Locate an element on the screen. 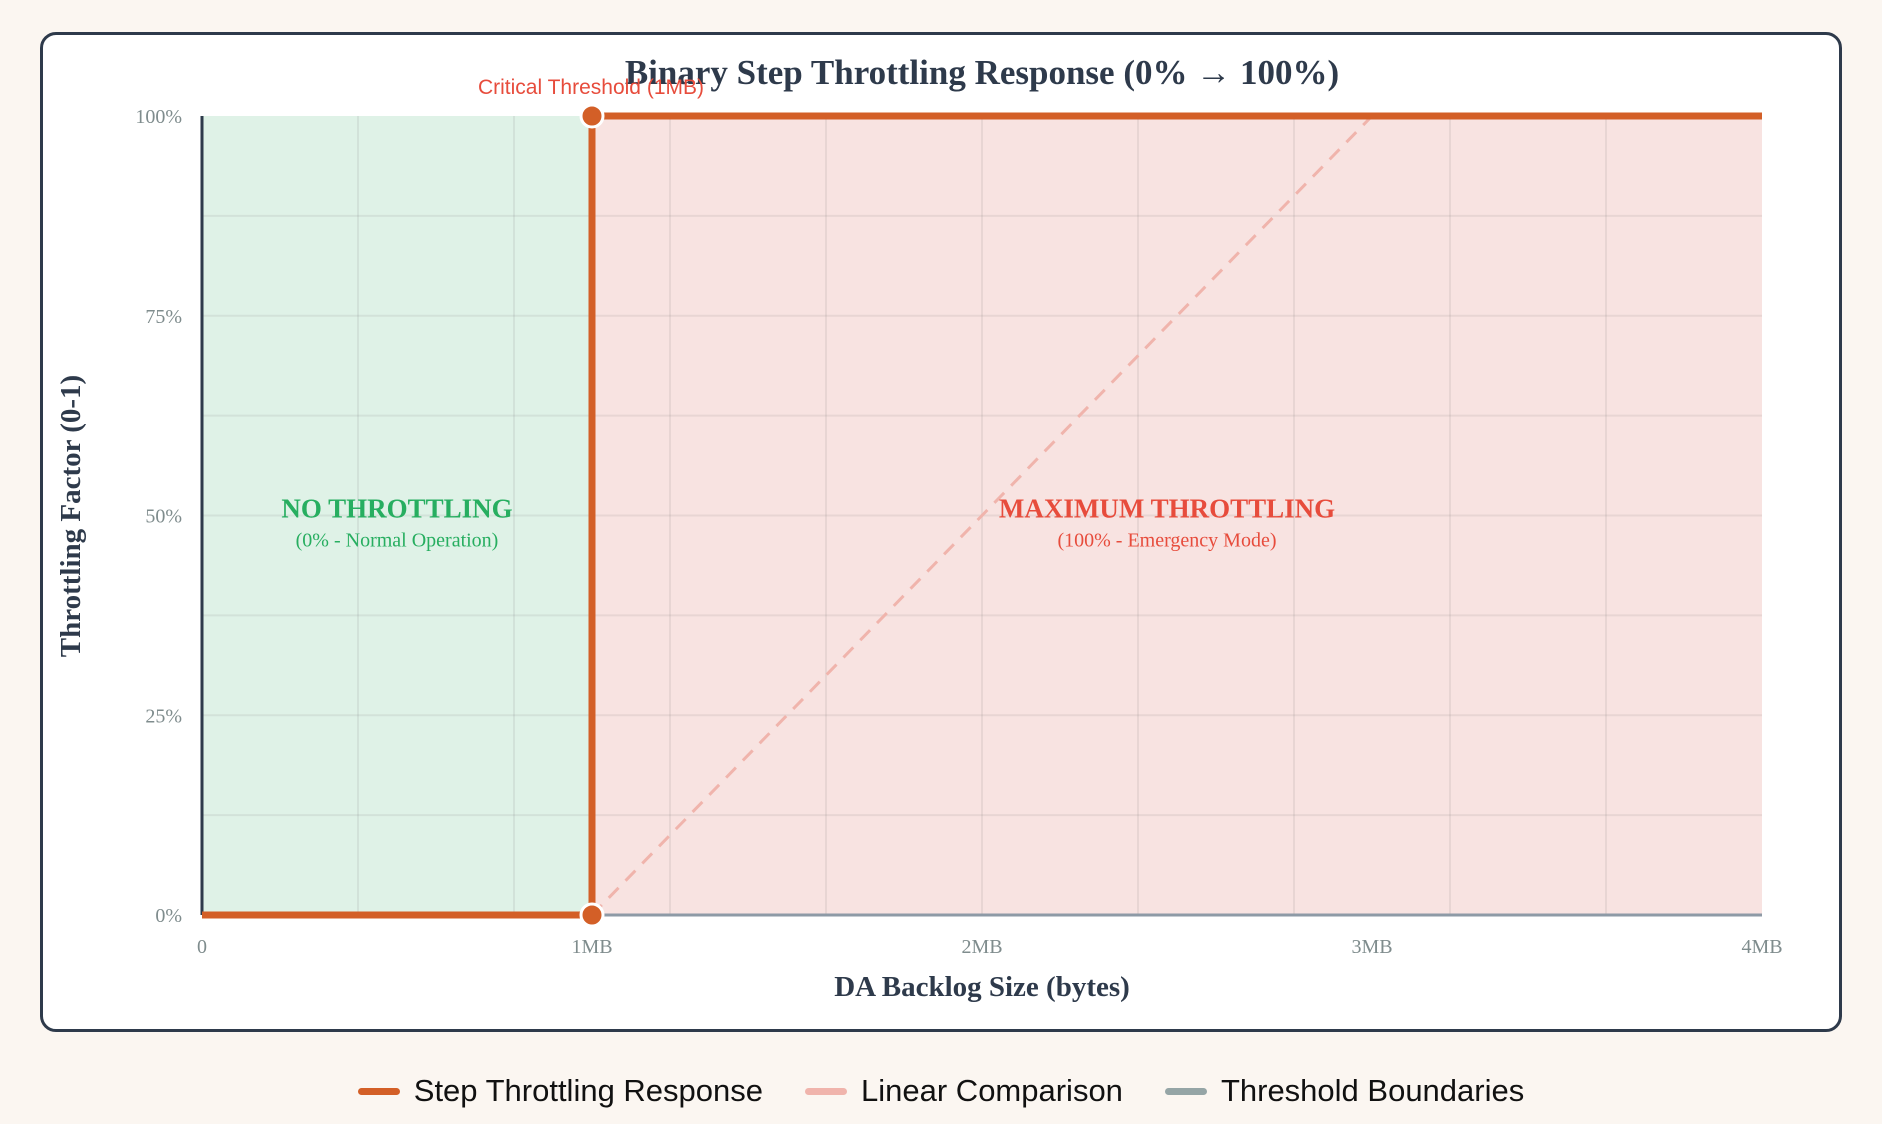  x-axis-label: DA Backlog Size (bytes) is located at coordinates (982, 987).